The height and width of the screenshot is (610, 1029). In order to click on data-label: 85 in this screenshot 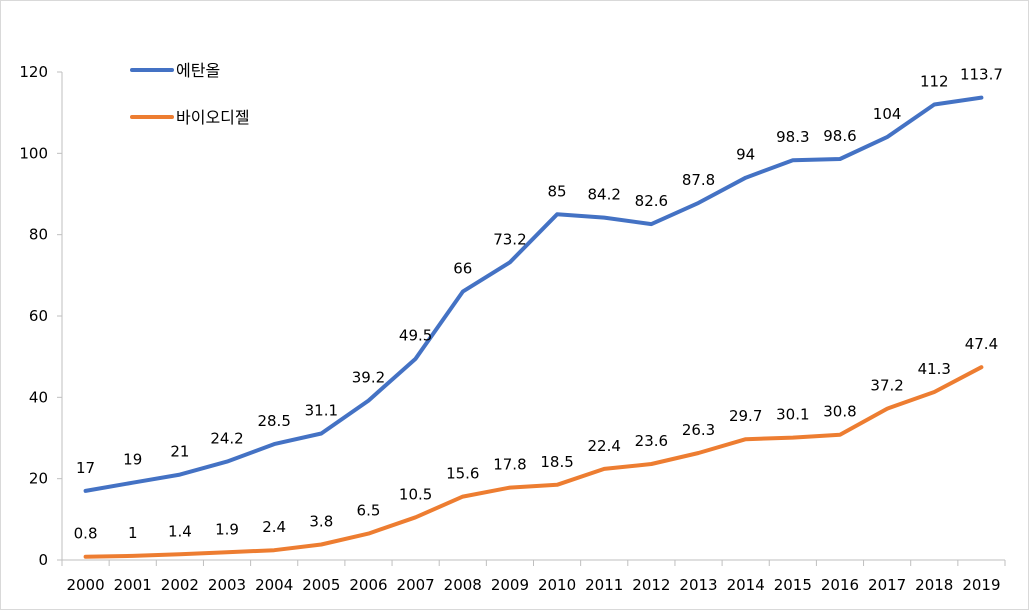, I will do `click(557, 191)`.